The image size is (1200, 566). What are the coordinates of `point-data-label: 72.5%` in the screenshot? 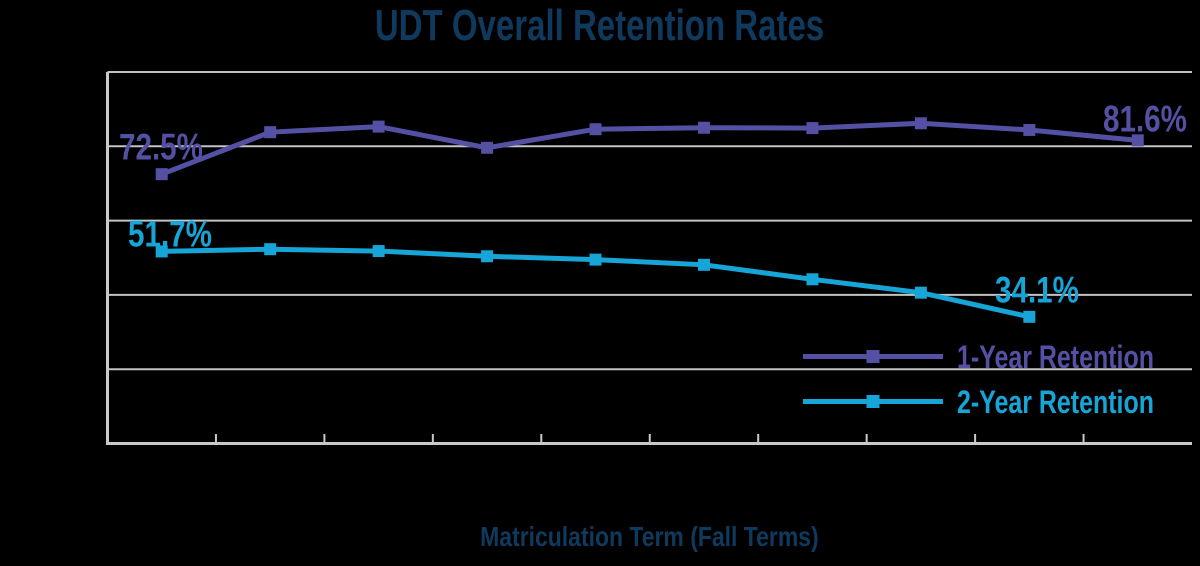 It's located at (160, 147).